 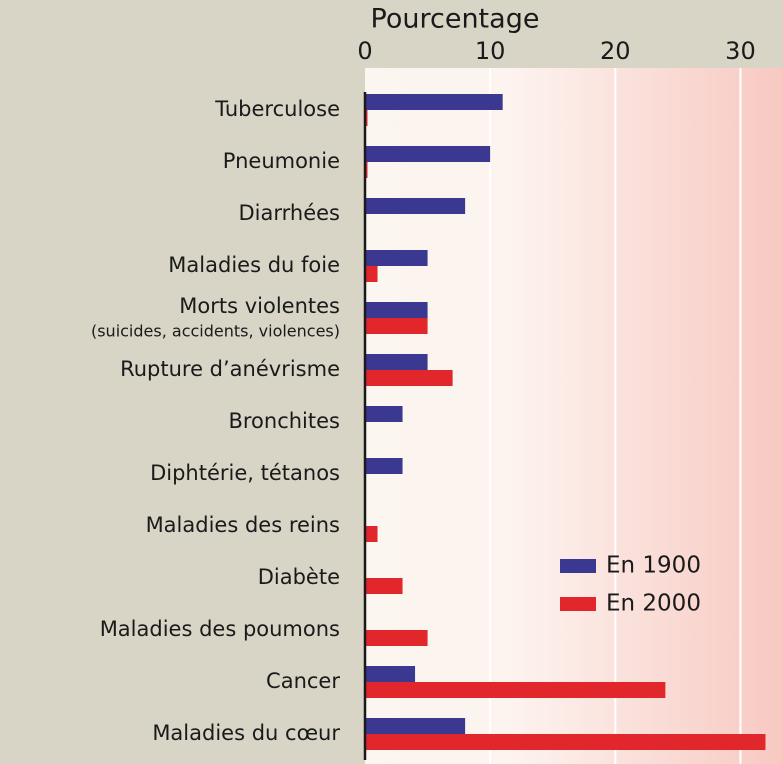 What do you see at coordinates (299, 577) in the screenshot?
I see `y-tick-label: Diabète` at bounding box center [299, 577].